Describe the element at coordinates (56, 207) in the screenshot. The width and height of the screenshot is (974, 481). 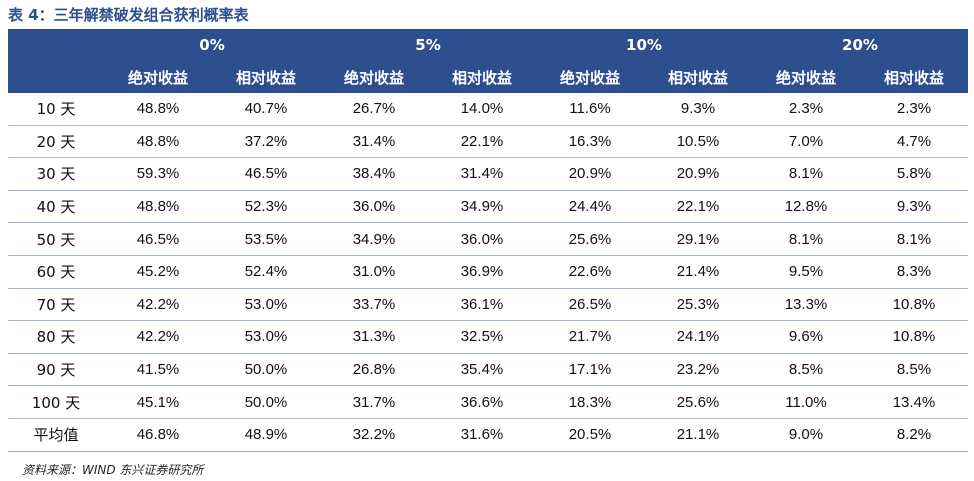
I see `row-label: 40 天` at that location.